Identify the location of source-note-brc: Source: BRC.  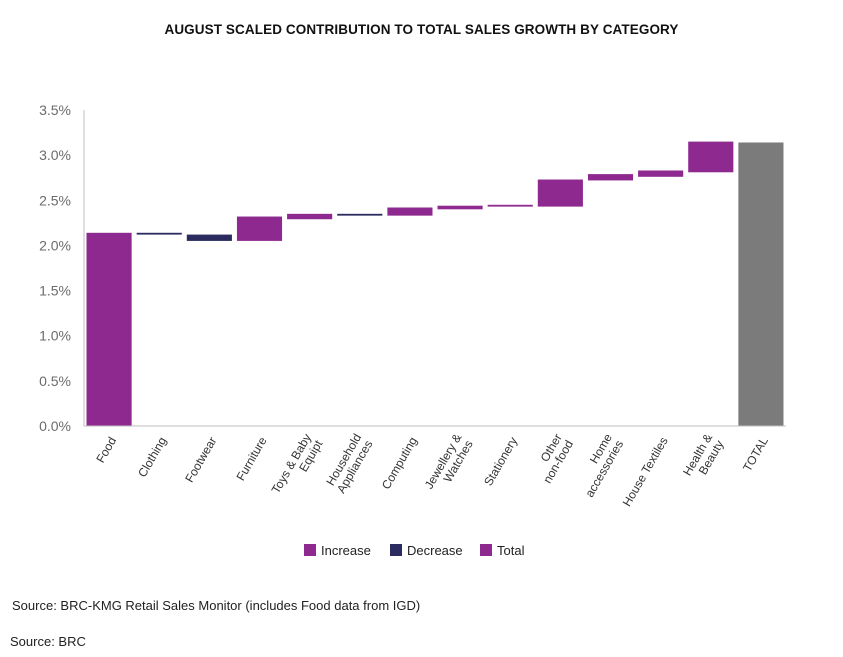
(48, 641).